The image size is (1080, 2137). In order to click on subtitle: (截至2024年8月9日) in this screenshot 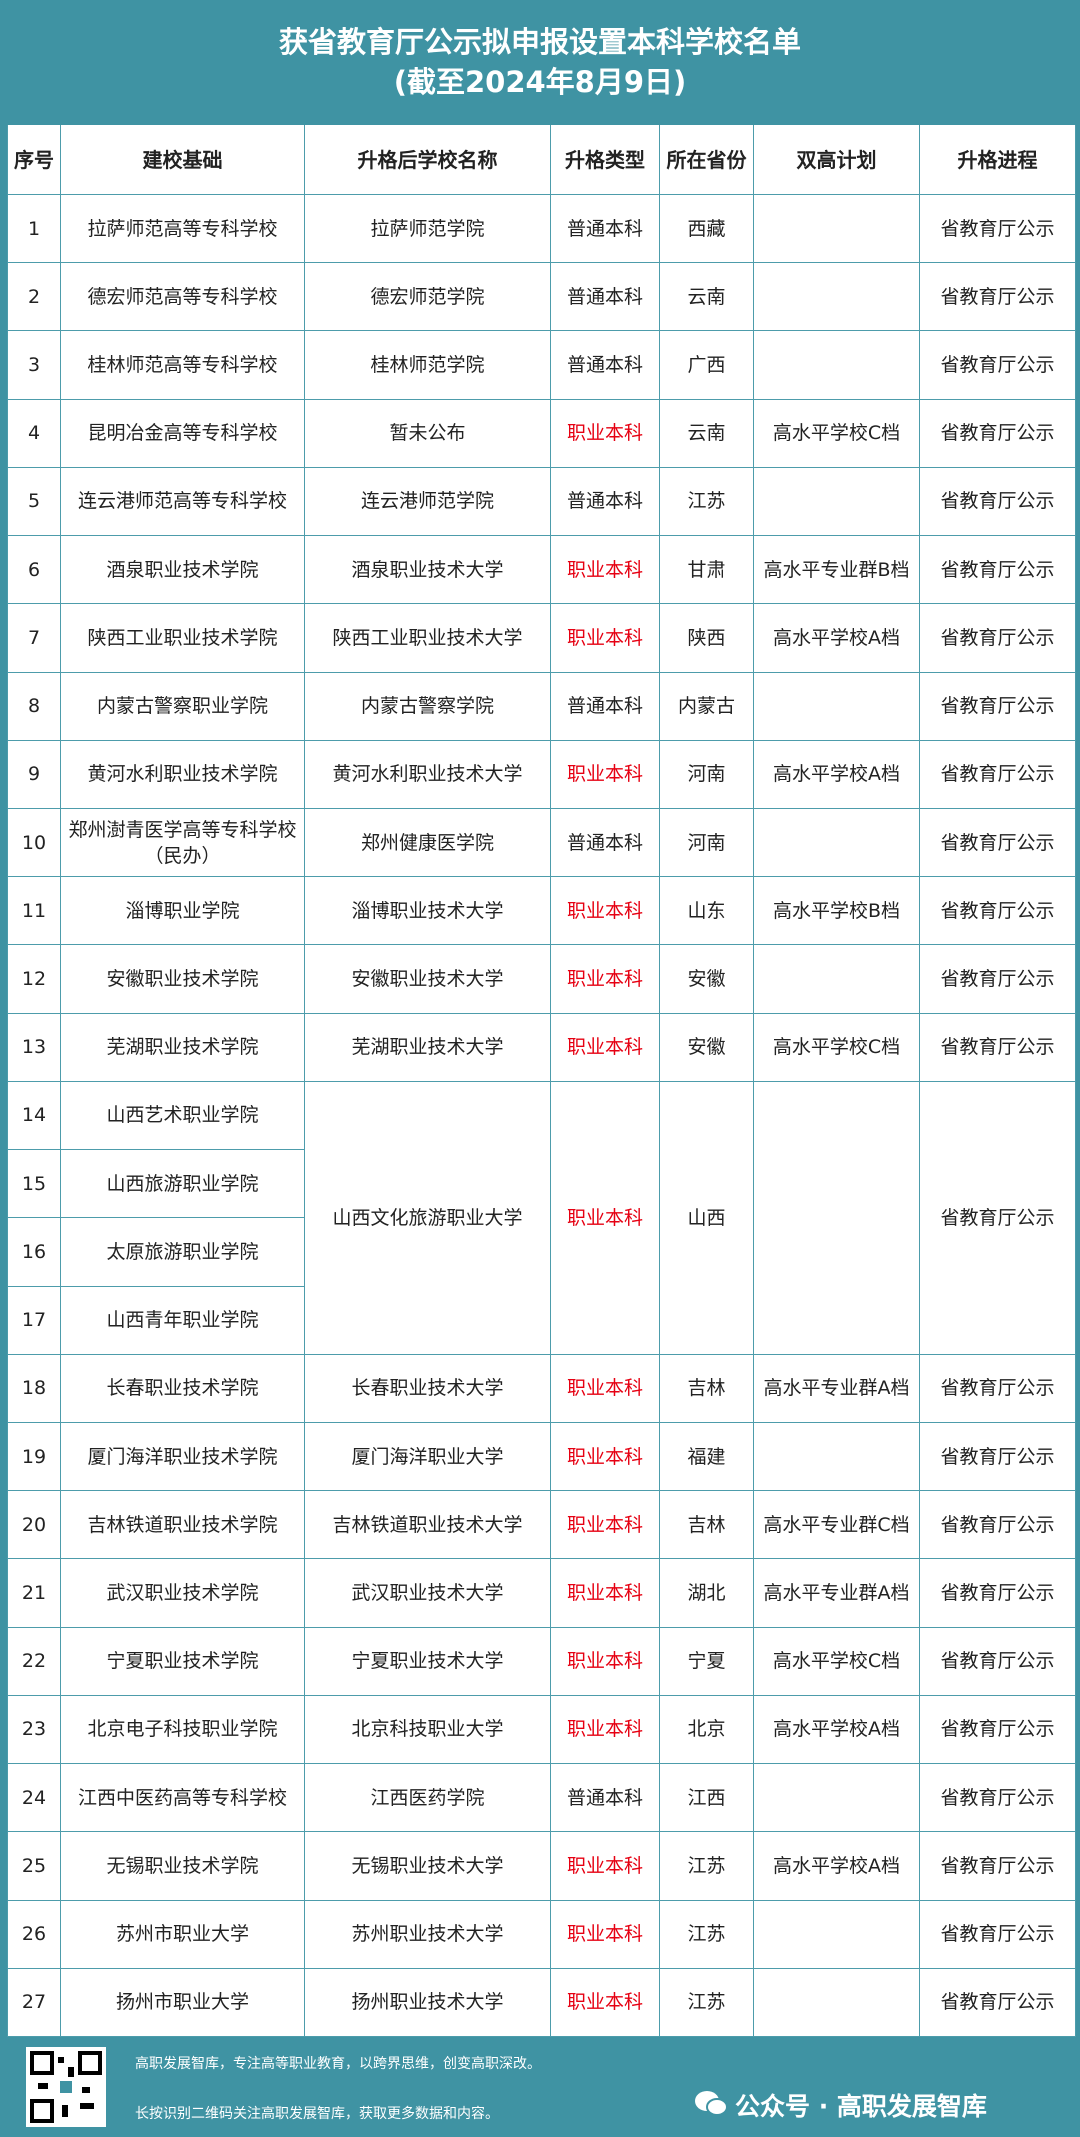, I will do `click(540, 82)`.